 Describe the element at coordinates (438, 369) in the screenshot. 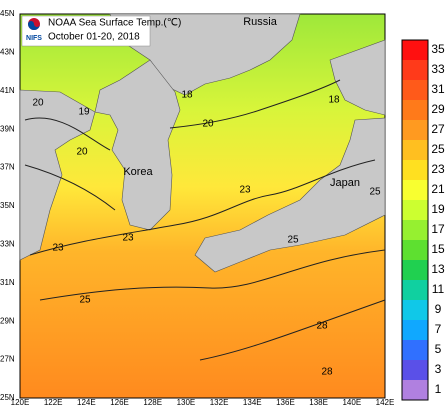

I see `colorbar-label: 3` at that location.